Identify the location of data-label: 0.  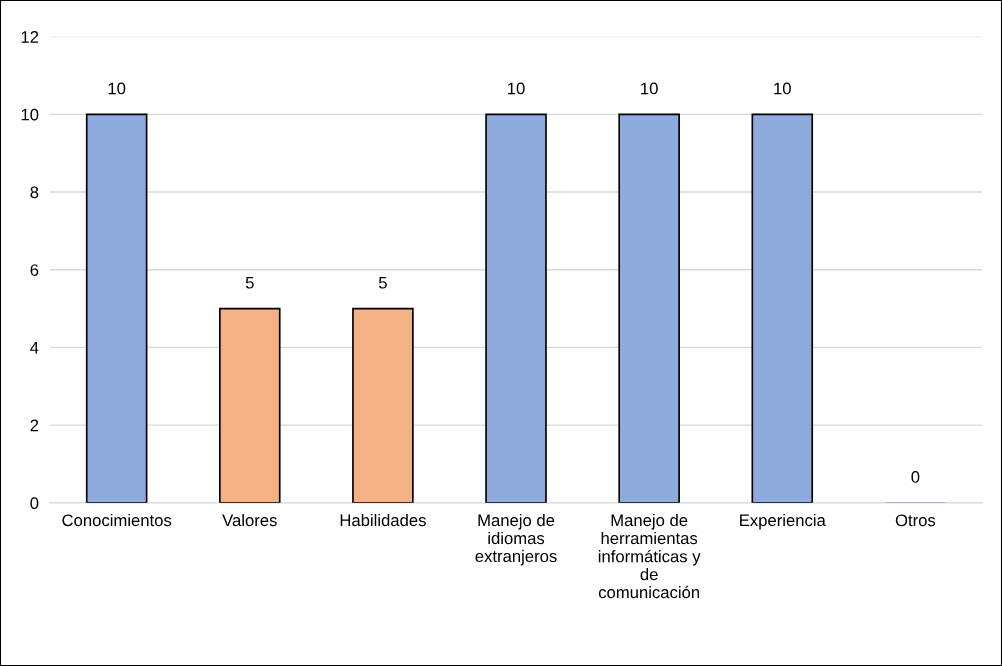
(915, 477).